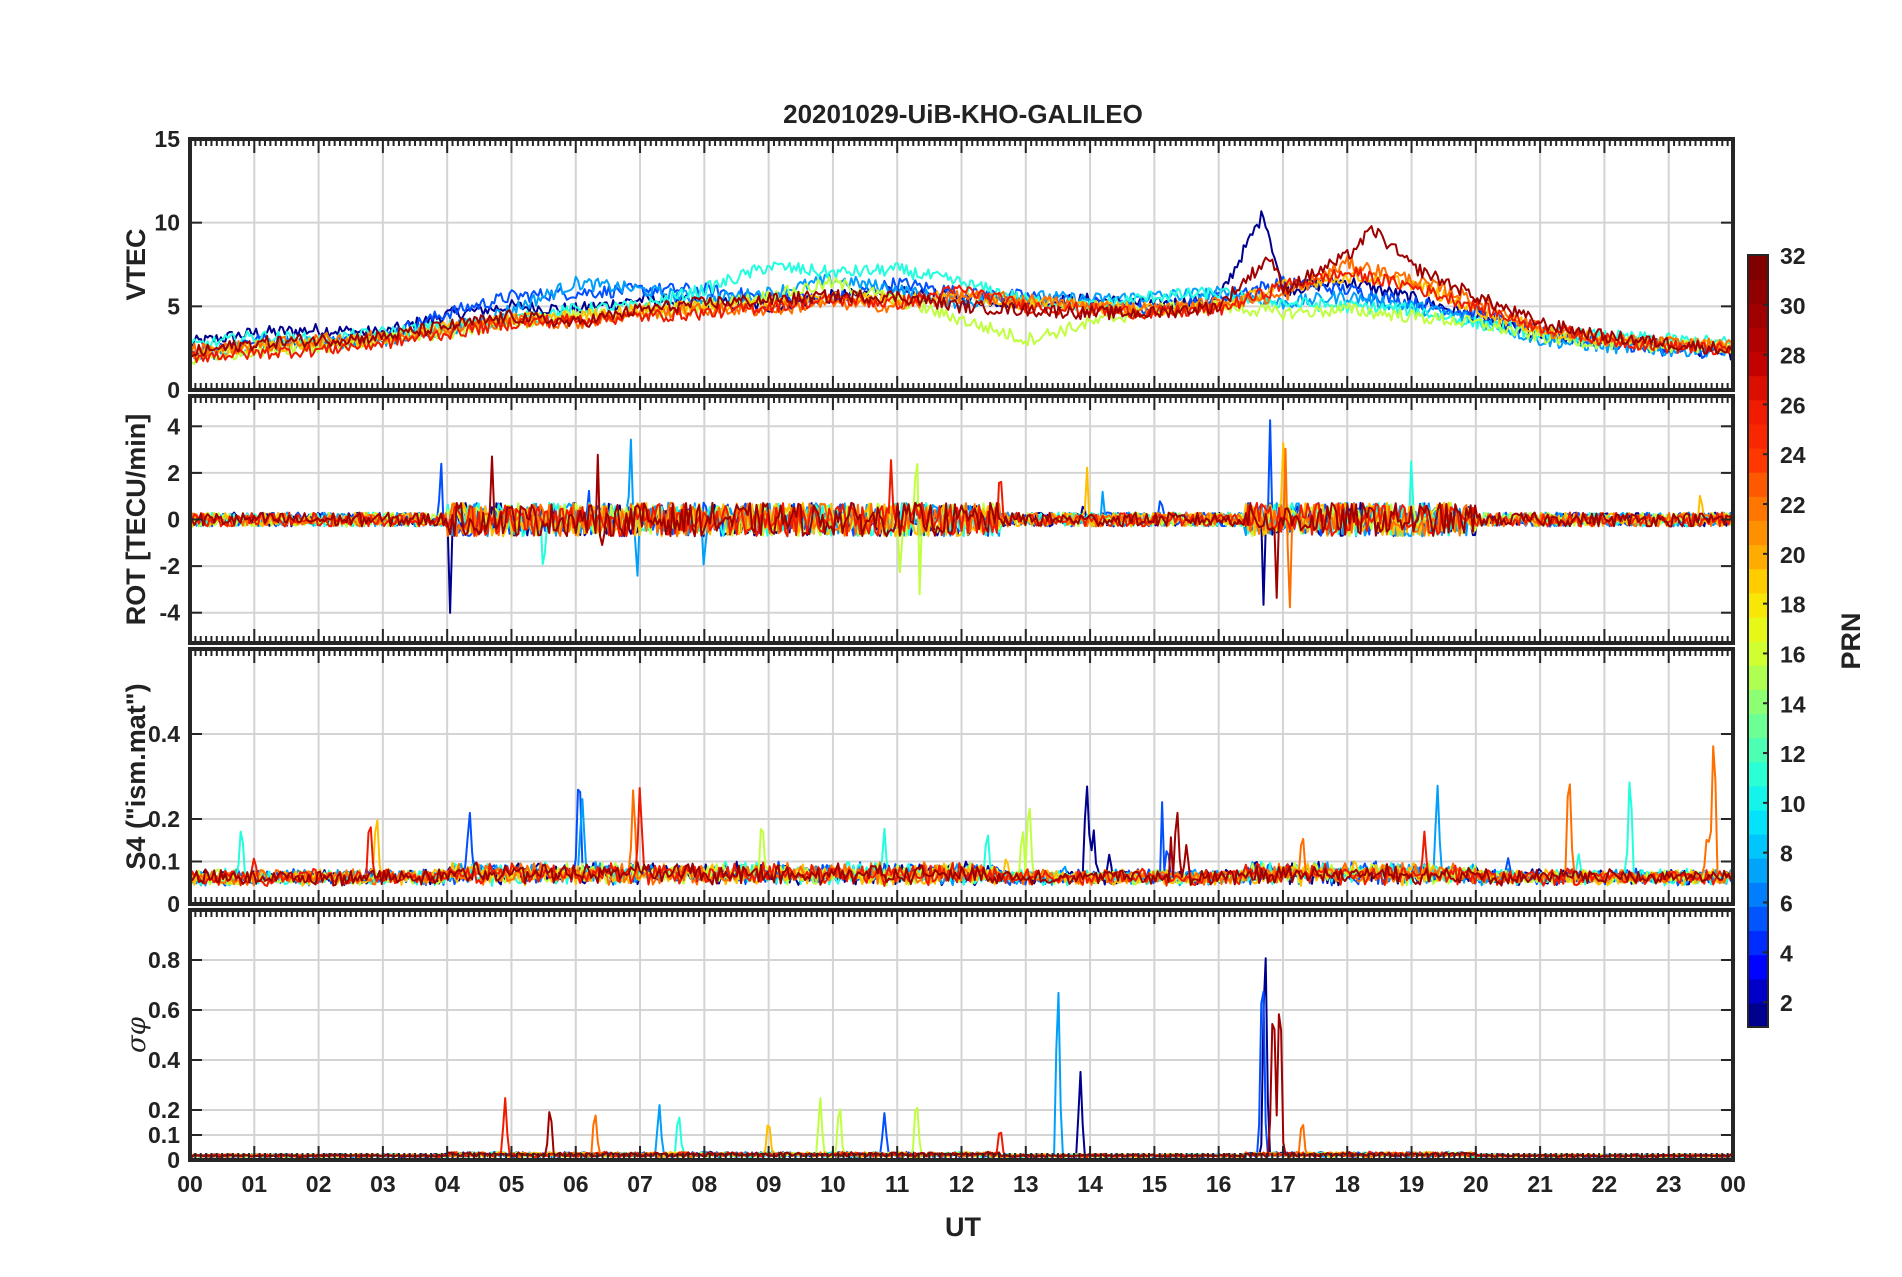 The image size is (1902, 1277). What do you see at coordinates (164, 960) in the screenshot?
I see `y-tick-label: 0.8` at bounding box center [164, 960].